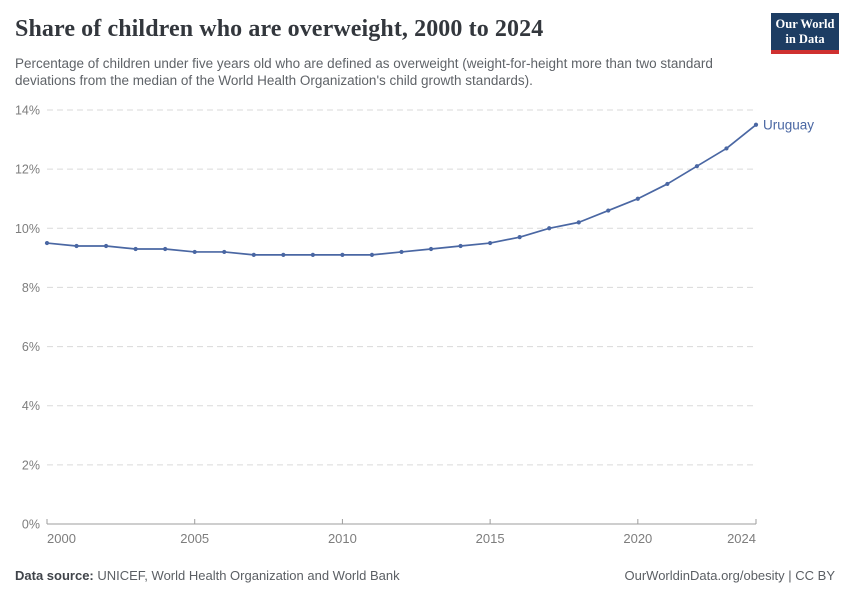 The width and height of the screenshot is (850, 600). I want to click on y-axis-tick-label: 2%, so click(31, 465).